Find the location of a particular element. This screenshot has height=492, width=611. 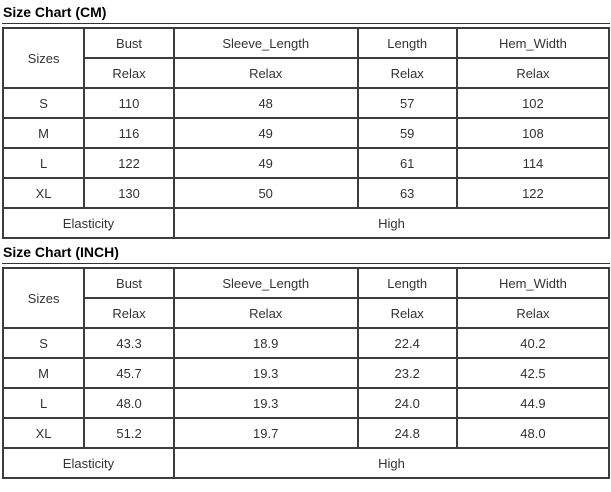

value-cell: 48 is located at coordinates (265, 103).